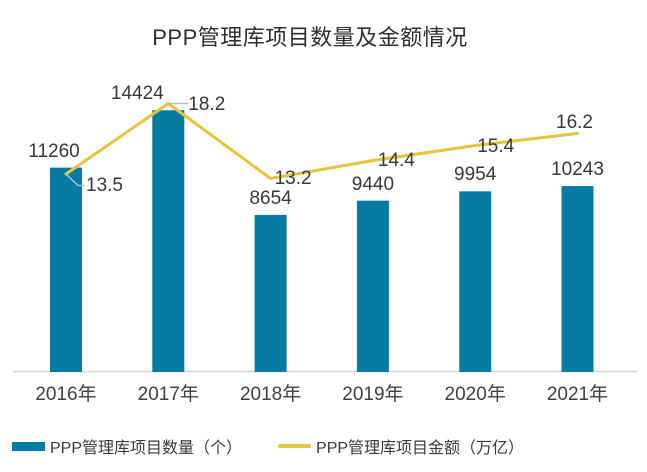  Describe the element at coordinates (268, 446) in the screenshot. I see `legend: PPP管理库项目数量（个） PPP管理库项目金额（万亿）` at that location.